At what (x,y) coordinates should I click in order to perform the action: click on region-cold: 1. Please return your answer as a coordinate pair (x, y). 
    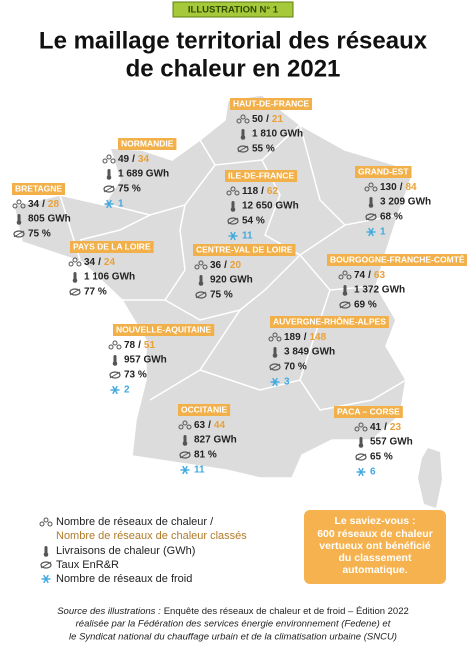
    Looking at the image, I should click on (121, 204).